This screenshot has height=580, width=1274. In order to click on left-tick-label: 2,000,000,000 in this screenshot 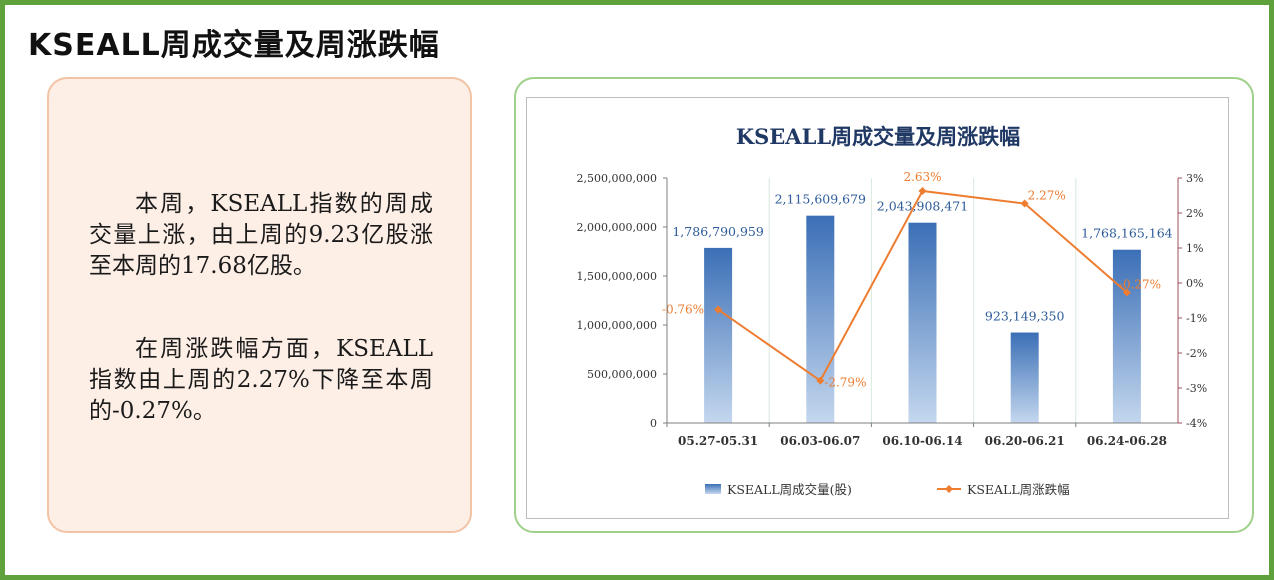, I will do `click(617, 227)`.